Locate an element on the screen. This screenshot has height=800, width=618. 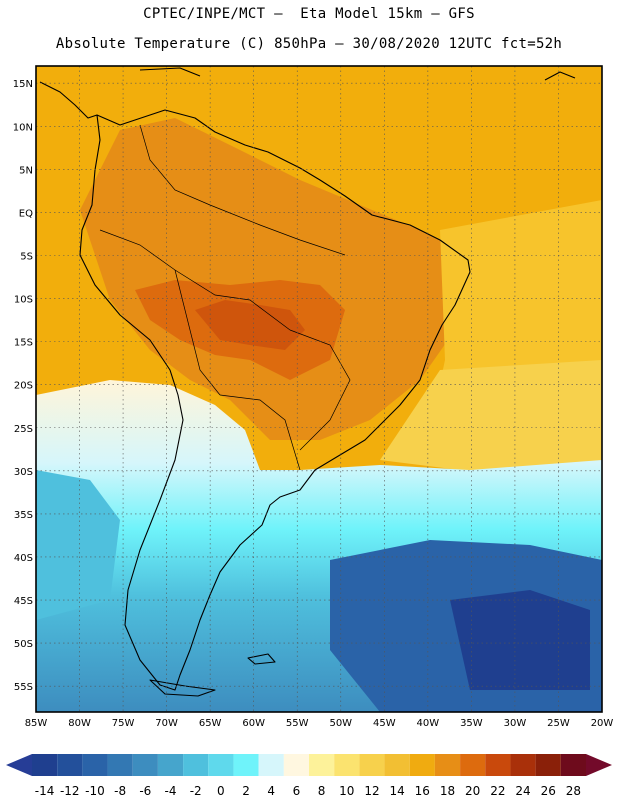
longitude-label: 75W is located at coordinates (123, 723).